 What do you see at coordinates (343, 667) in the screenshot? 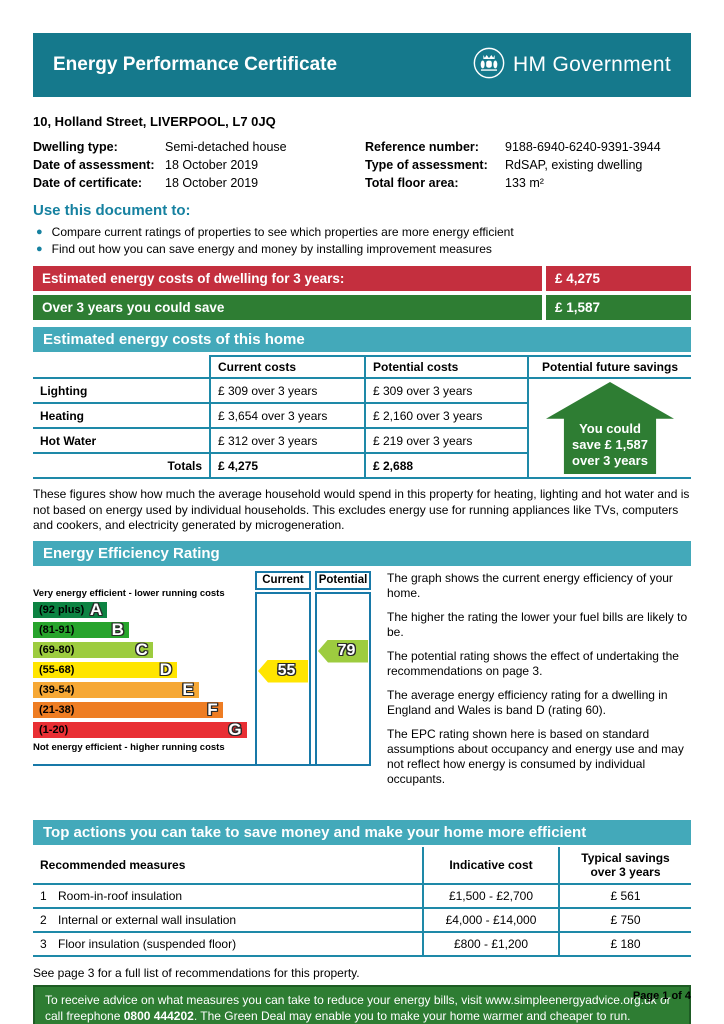
I see `potential-rating-column: Potential 79` at bounding box center [343, 667].